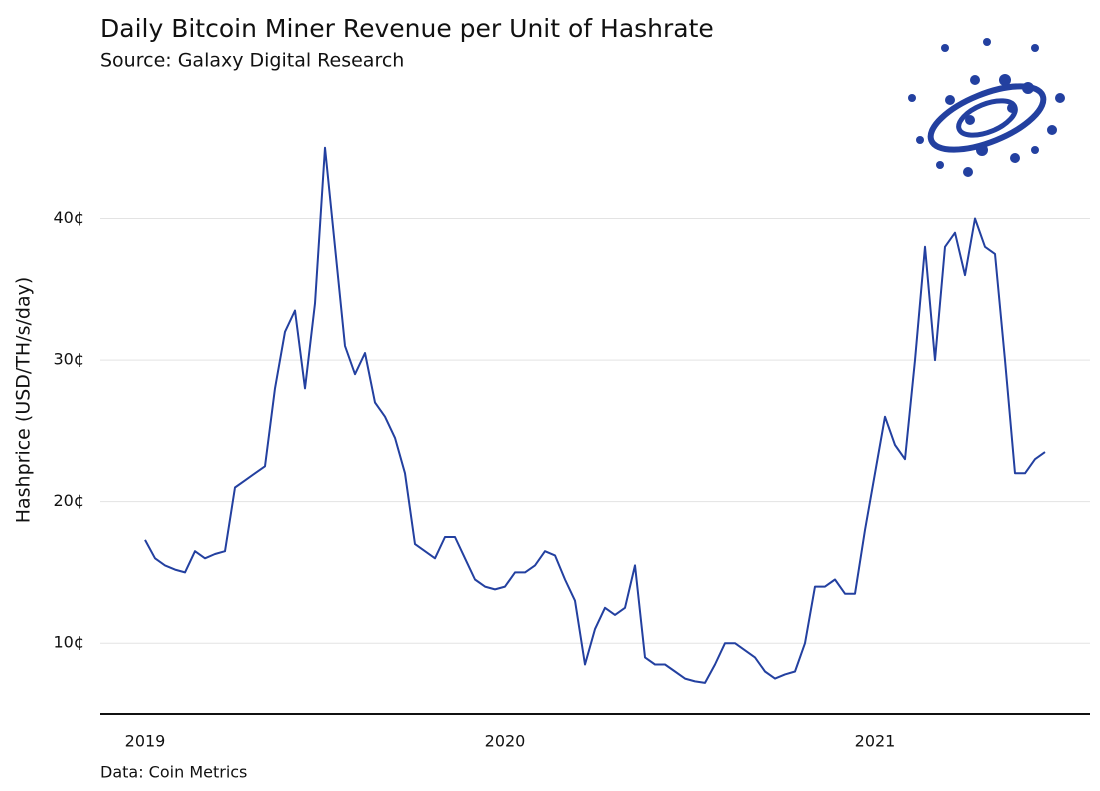 This screenshot has width=1100, height=791. Describe the element at coordinates (505, 741) in the screenshot. I see `x-tick-label: 2020` at that location.